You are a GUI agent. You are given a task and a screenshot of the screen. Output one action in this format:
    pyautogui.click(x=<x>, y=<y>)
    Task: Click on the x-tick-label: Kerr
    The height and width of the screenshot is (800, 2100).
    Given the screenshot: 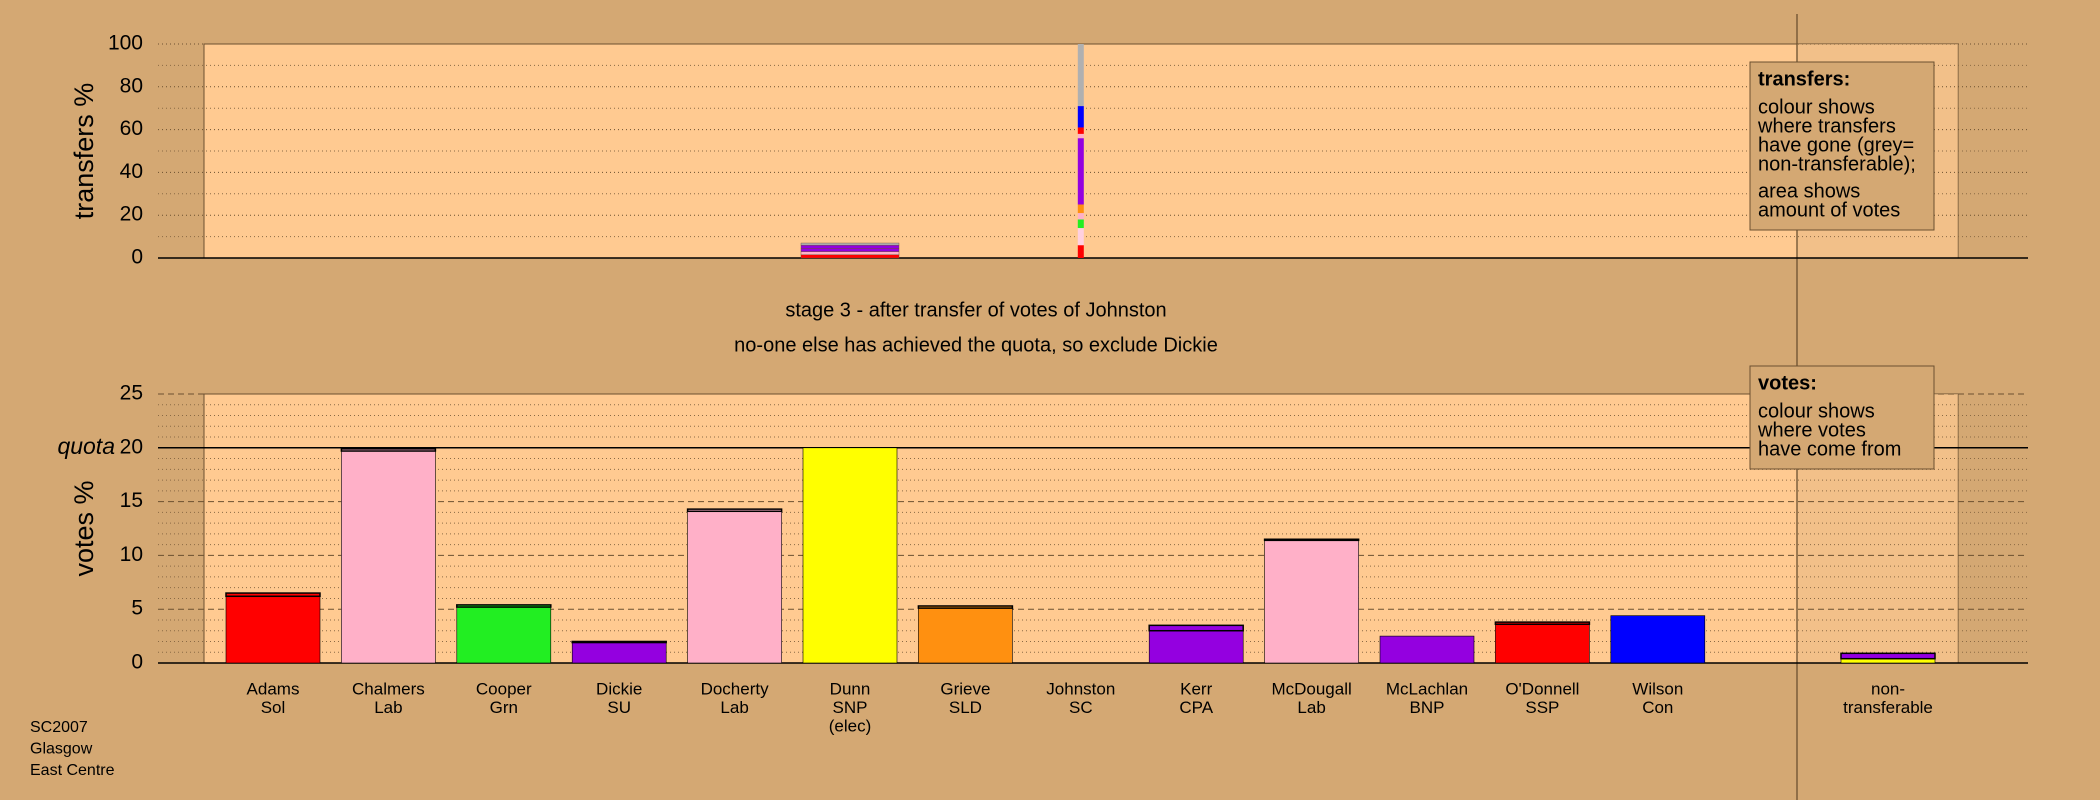 What is the action you would take?
    pyautogui.click(x=1196, y=688)
    